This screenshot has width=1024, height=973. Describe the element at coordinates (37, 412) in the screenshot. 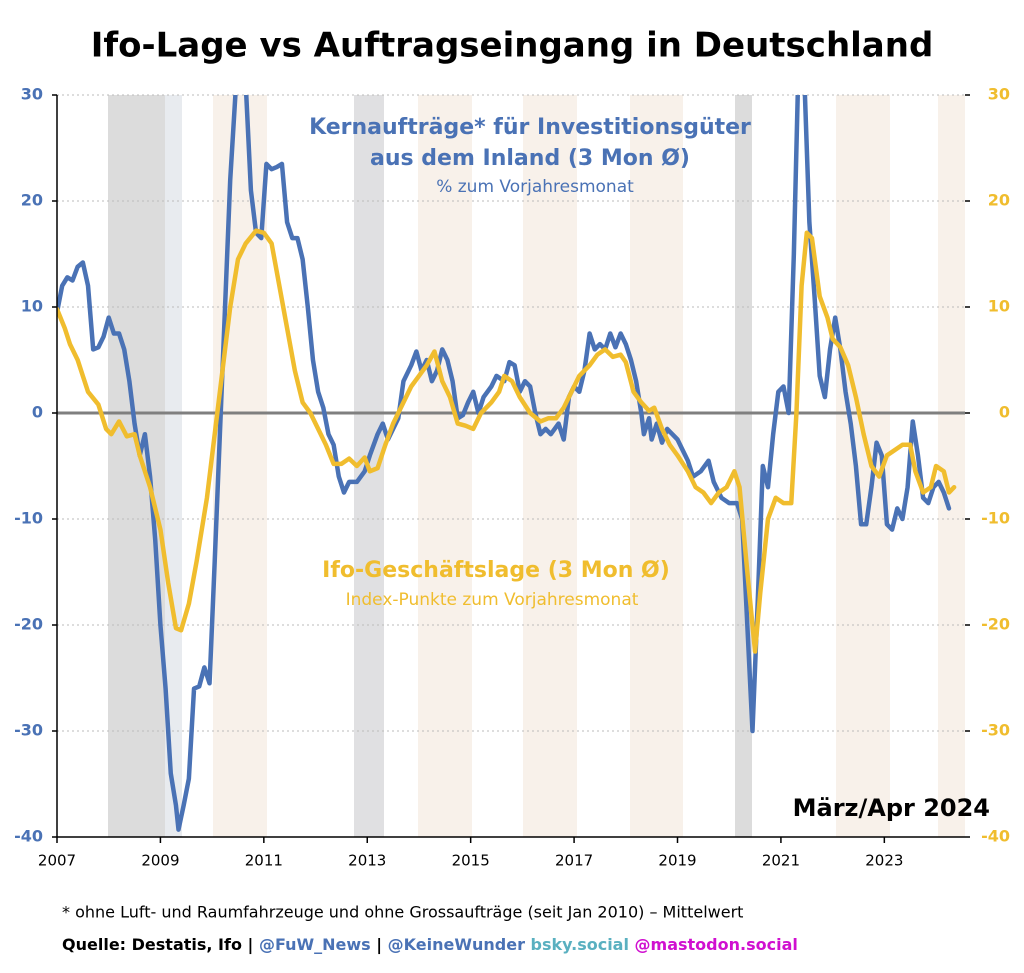

I see `y-tick-label: 0` at that location.